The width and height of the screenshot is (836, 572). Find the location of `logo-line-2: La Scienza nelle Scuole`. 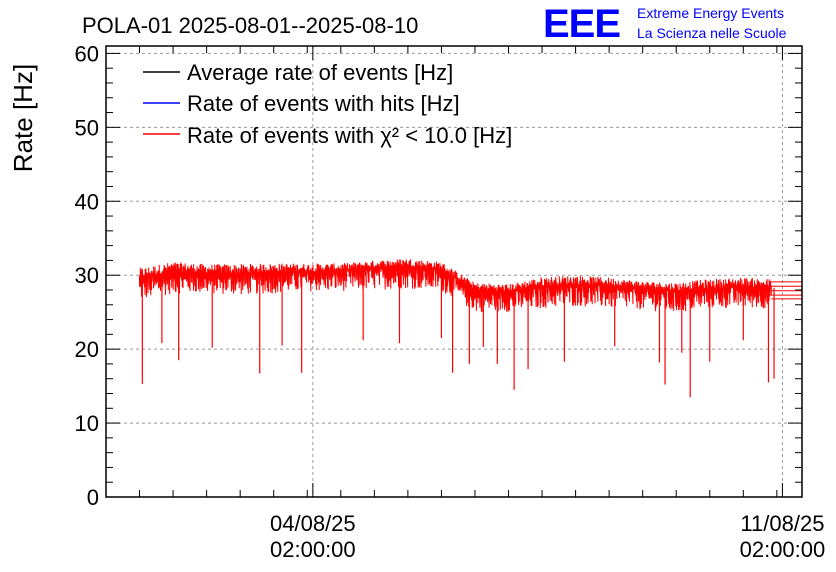

logo-line-2: La Scienza nelle Scuole is located at coordinates (712, 33).